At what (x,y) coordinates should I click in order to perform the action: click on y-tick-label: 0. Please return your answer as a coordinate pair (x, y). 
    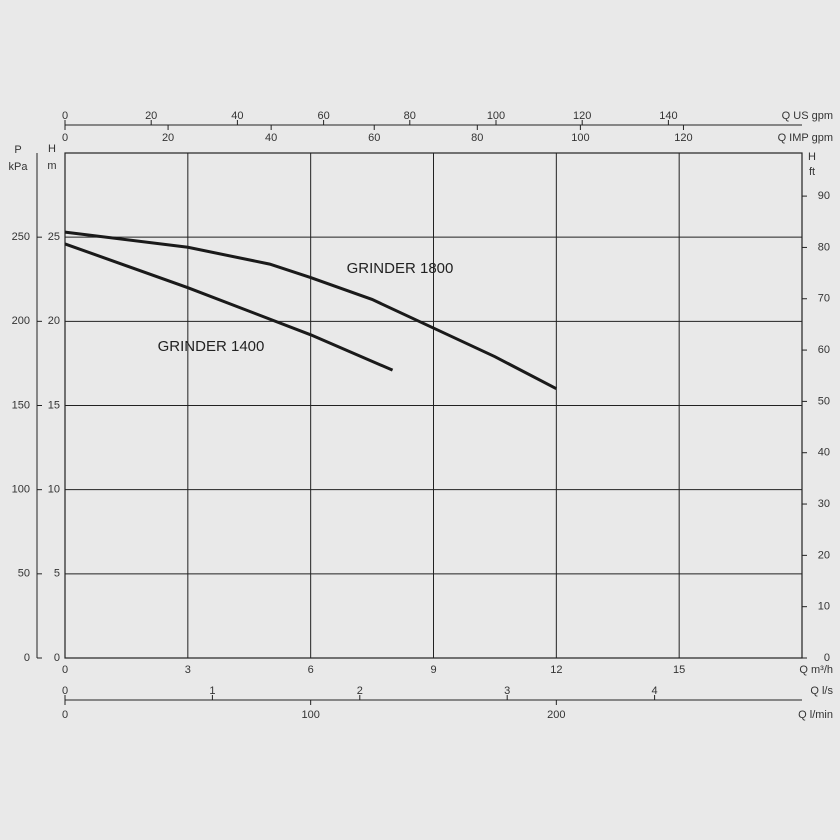
    Looking at the image, I should click on (57, 658).